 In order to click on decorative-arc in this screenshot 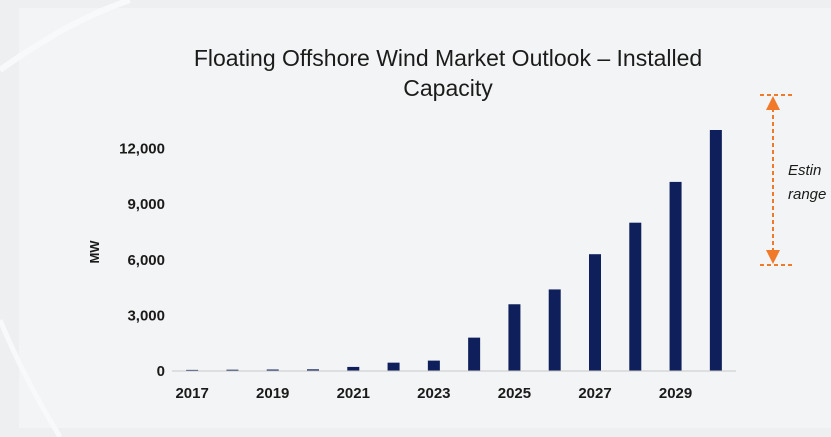, I will do `click(65, 36)`.